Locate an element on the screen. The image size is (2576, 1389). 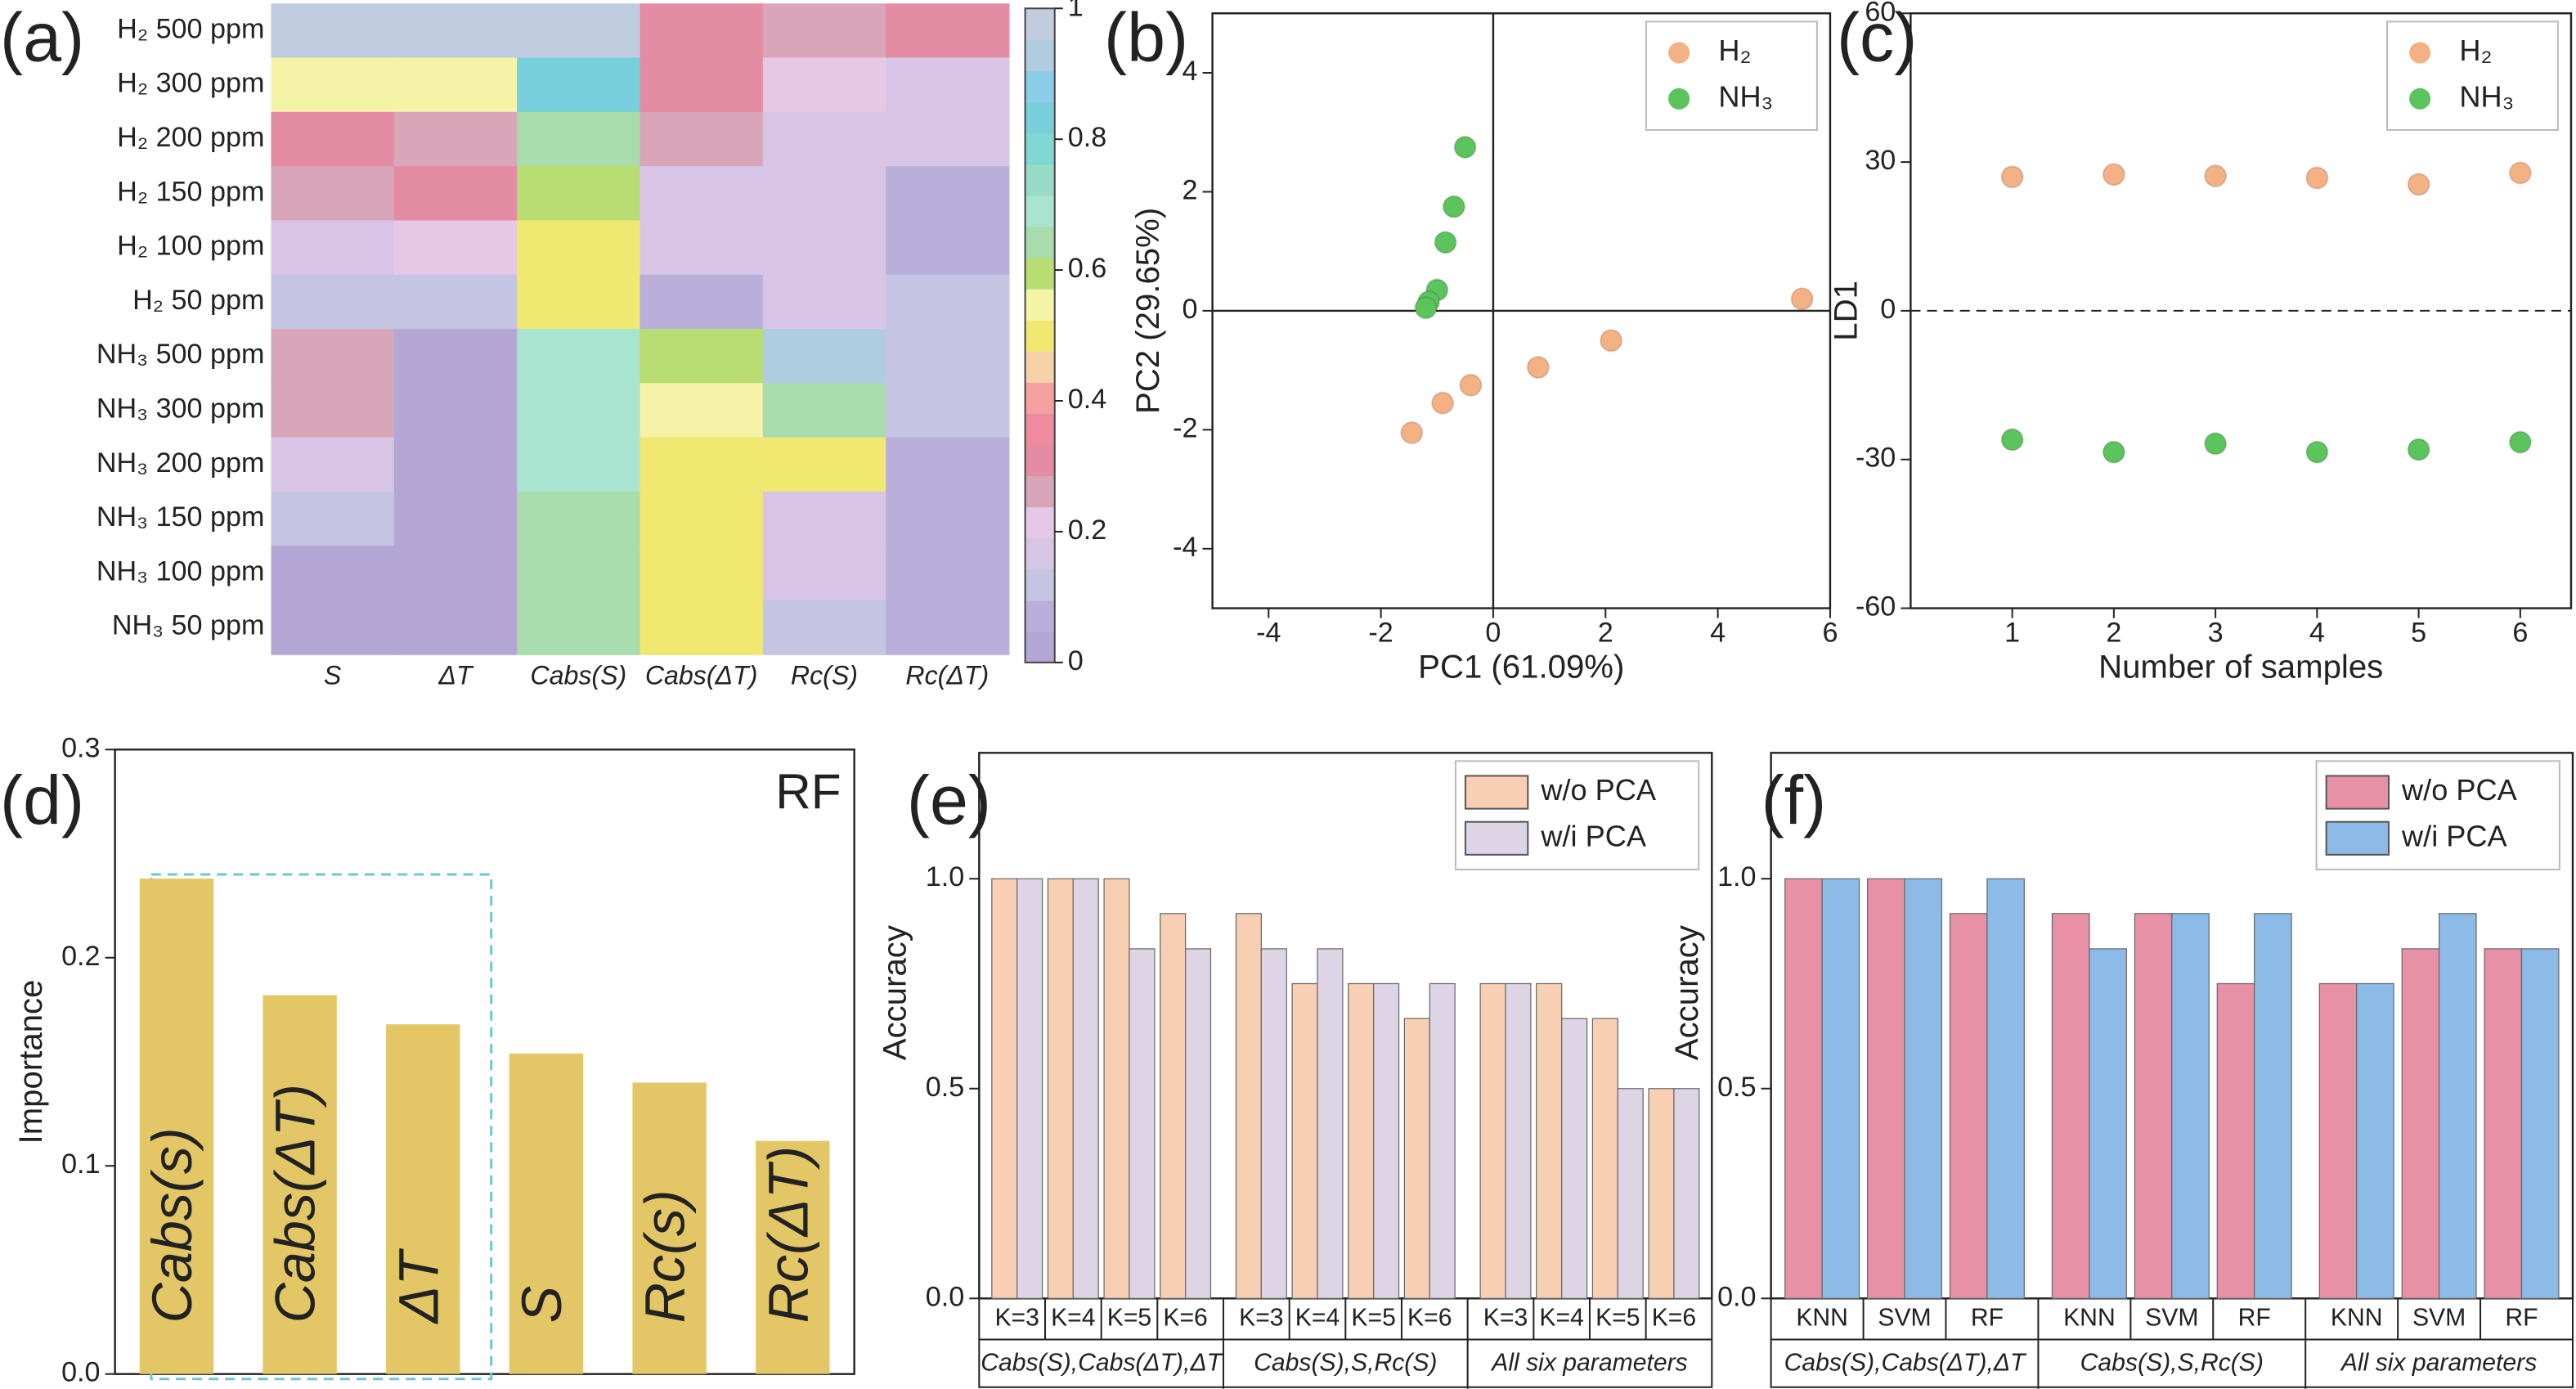
row-label: NH₃ 300 ppm is located at coordinates (181, 409).